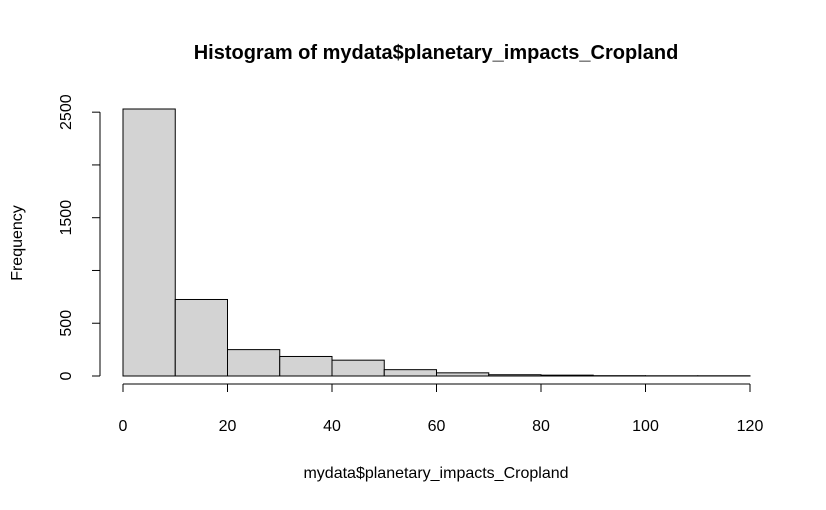 The width and height of the screenshot is (826, 510). What do you see at coordinates (437, 426) in the screenshot?
I see `x-tick-label: 60` at bounding box center [437, 426].